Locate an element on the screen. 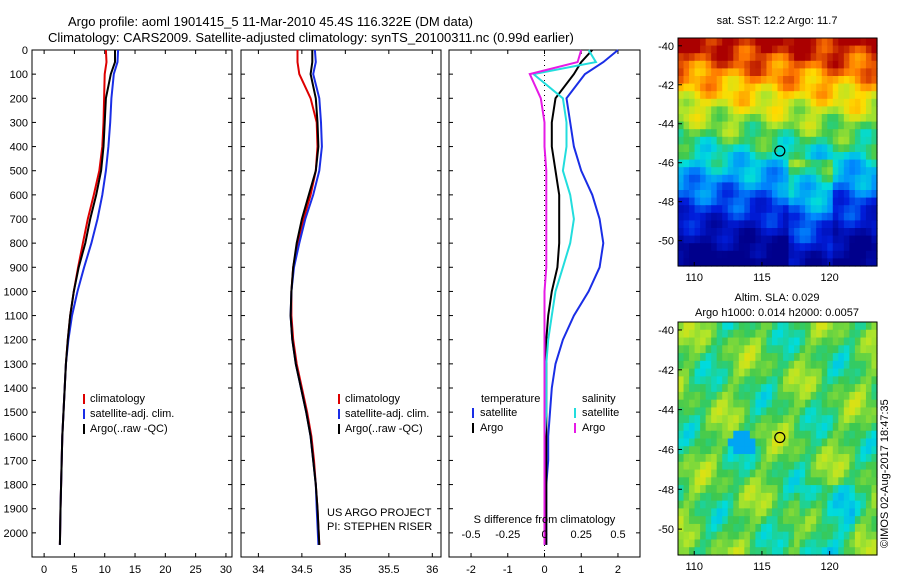 This screenshot has width=900, height=580. legend-entry: Argo is located at coordinates (491, 428).